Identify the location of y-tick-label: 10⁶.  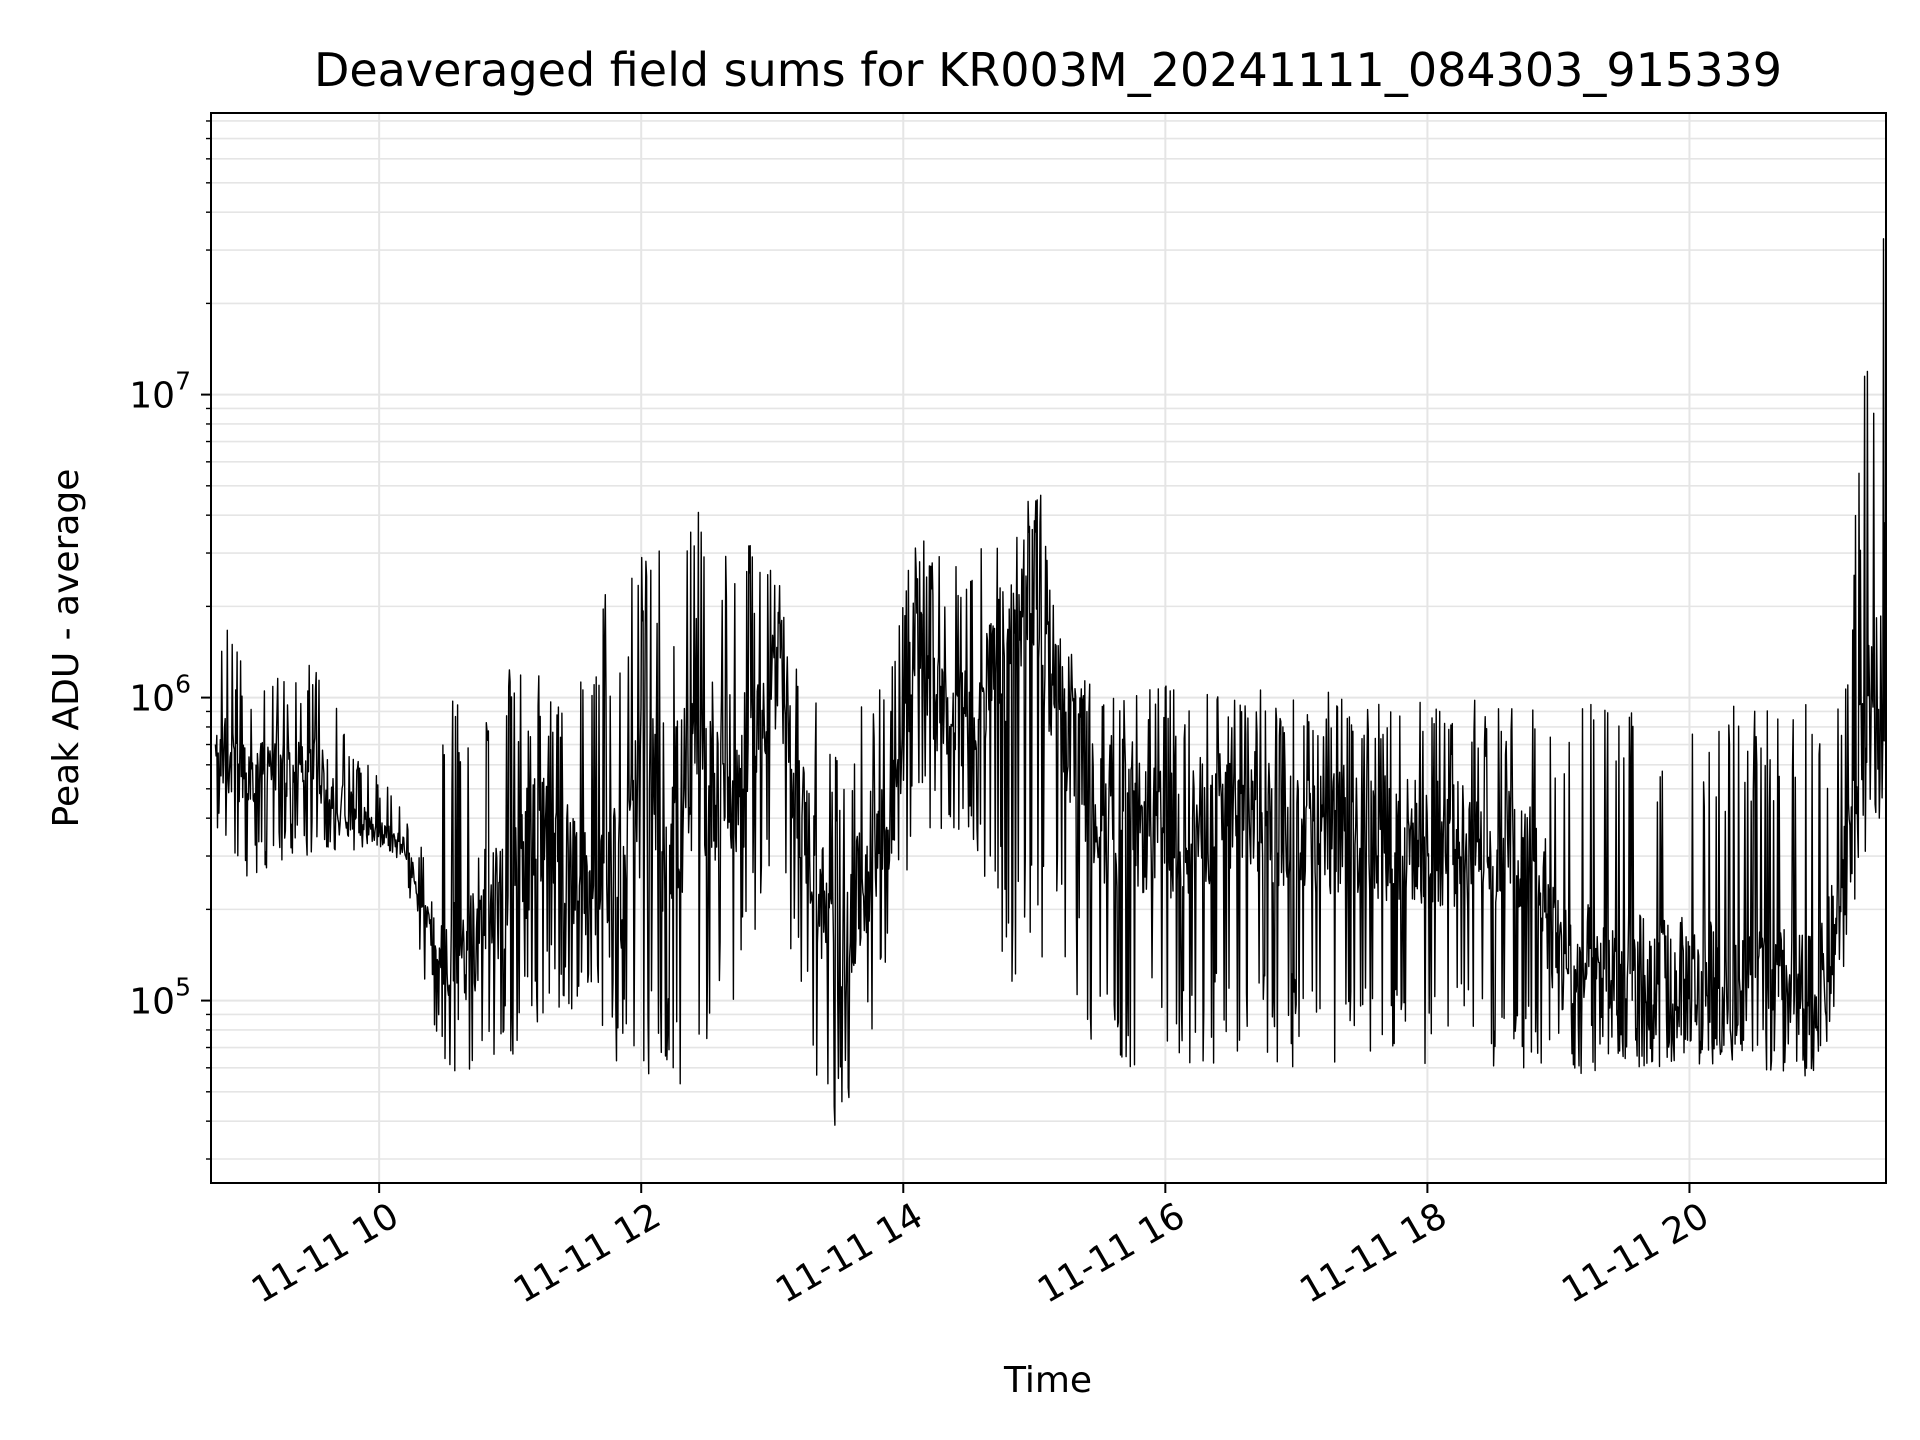
(160, 695).